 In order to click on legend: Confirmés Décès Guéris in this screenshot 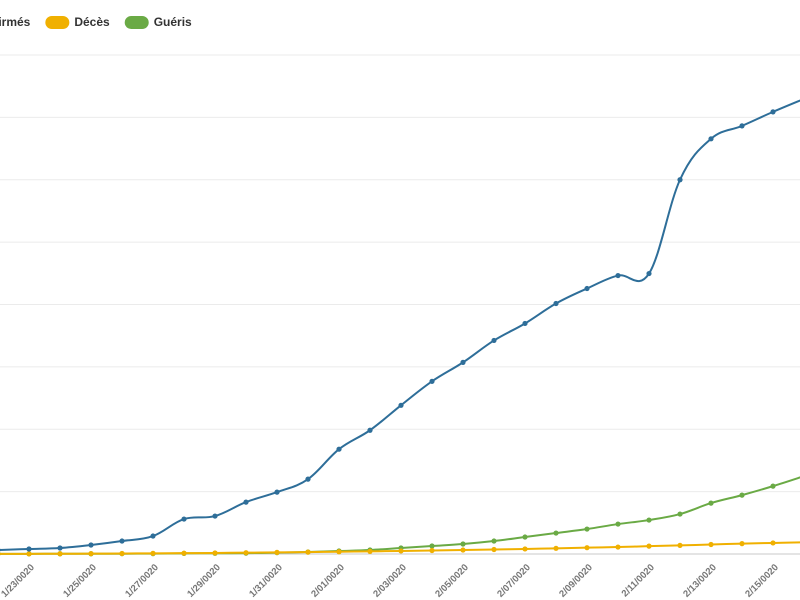, I will do `click(96, 22)`.